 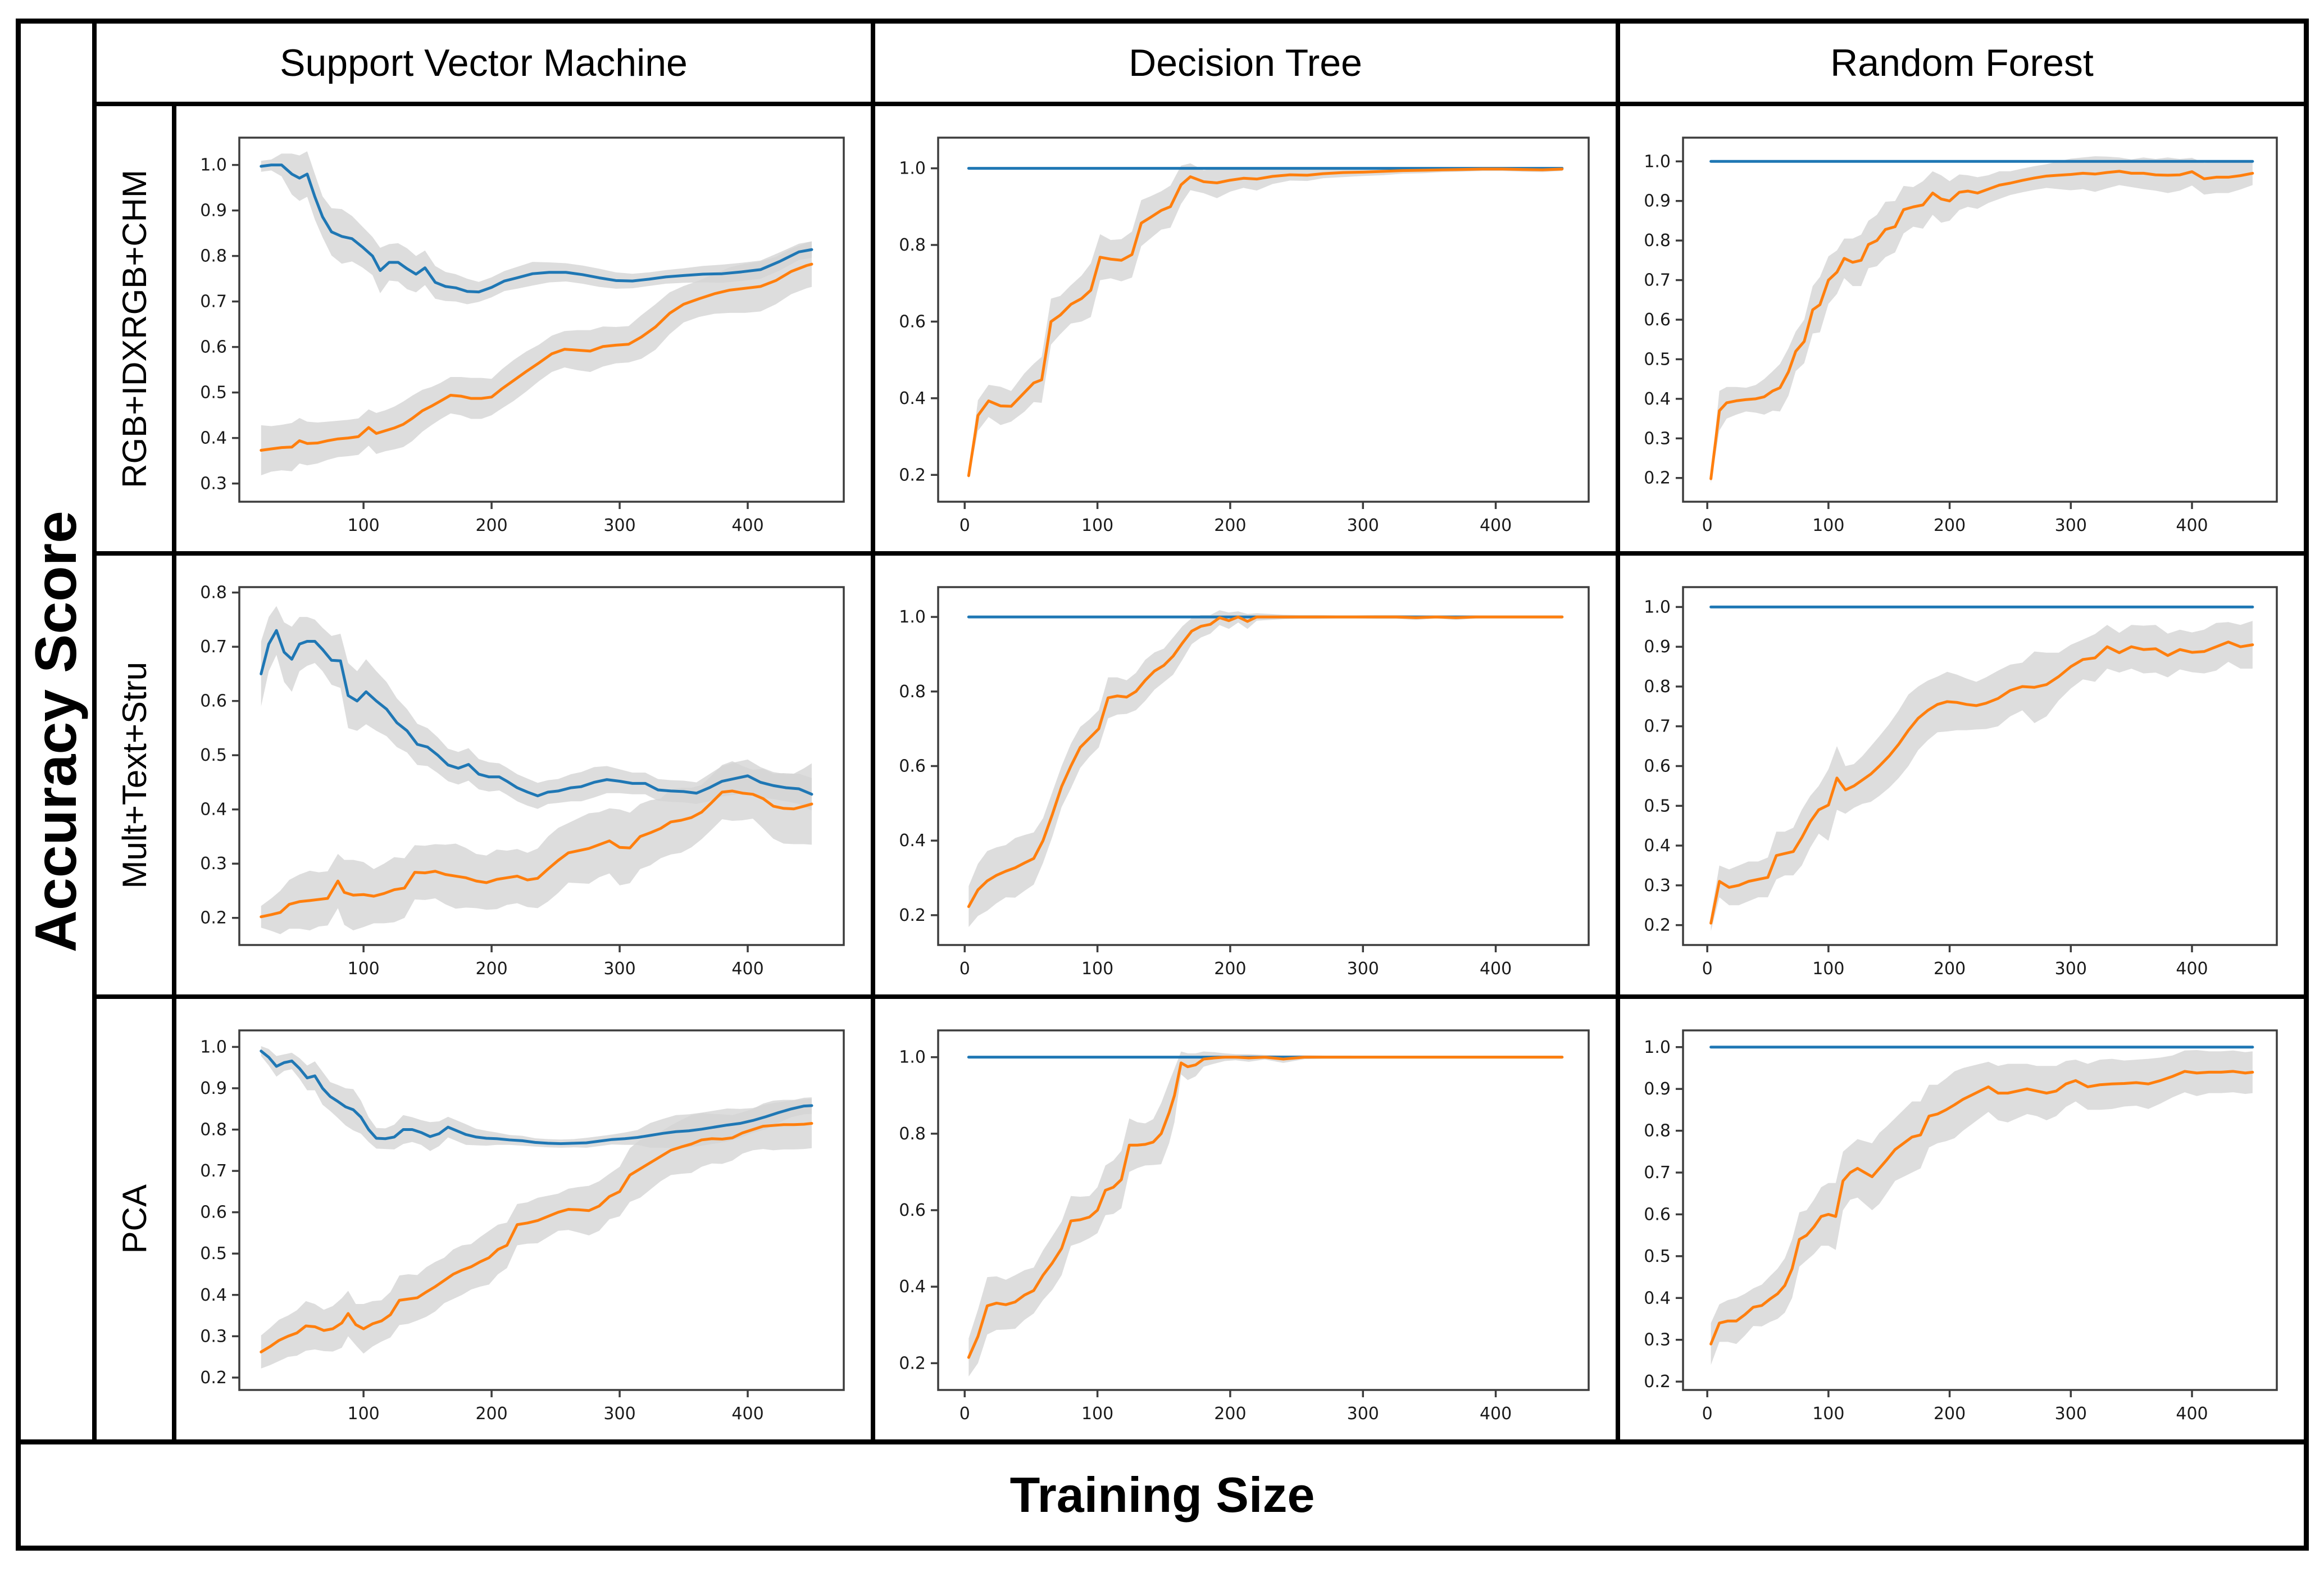 I want to click on x-axis-label-cell: Training Size, so click(x=1162, y=1495).